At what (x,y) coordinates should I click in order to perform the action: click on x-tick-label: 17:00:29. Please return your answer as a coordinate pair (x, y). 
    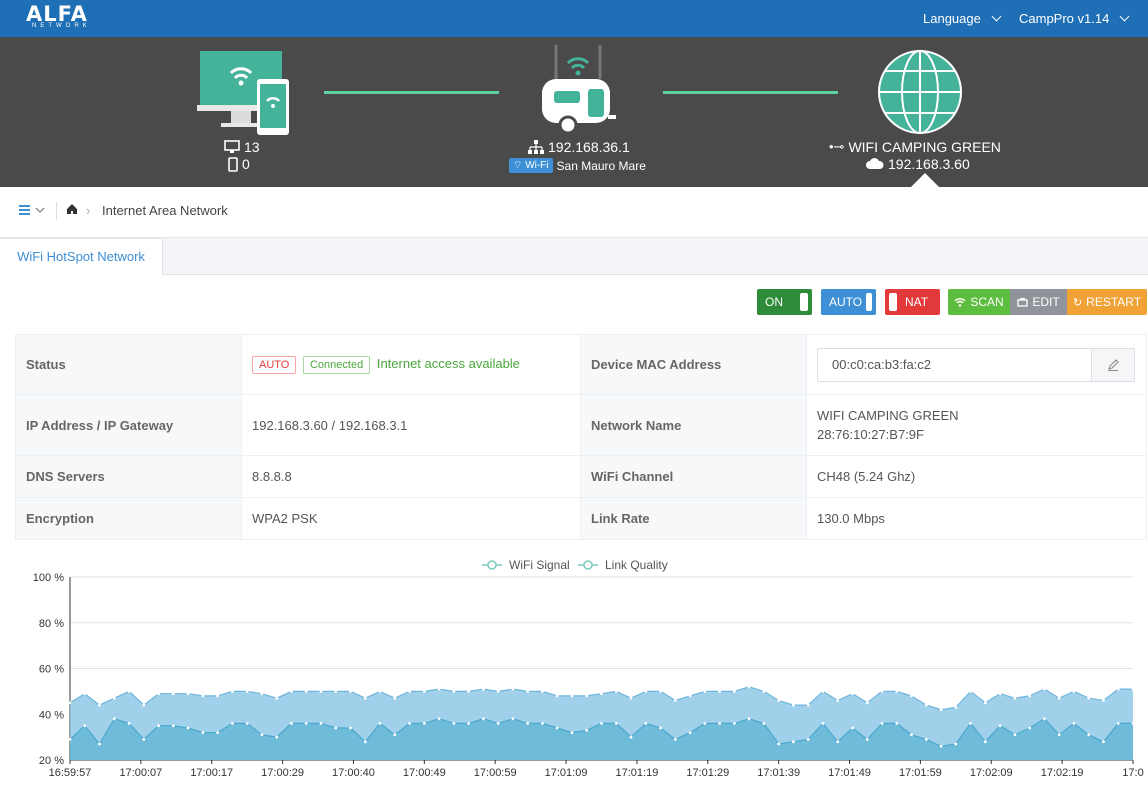
    Looking at the image, I should click on (282, 773).